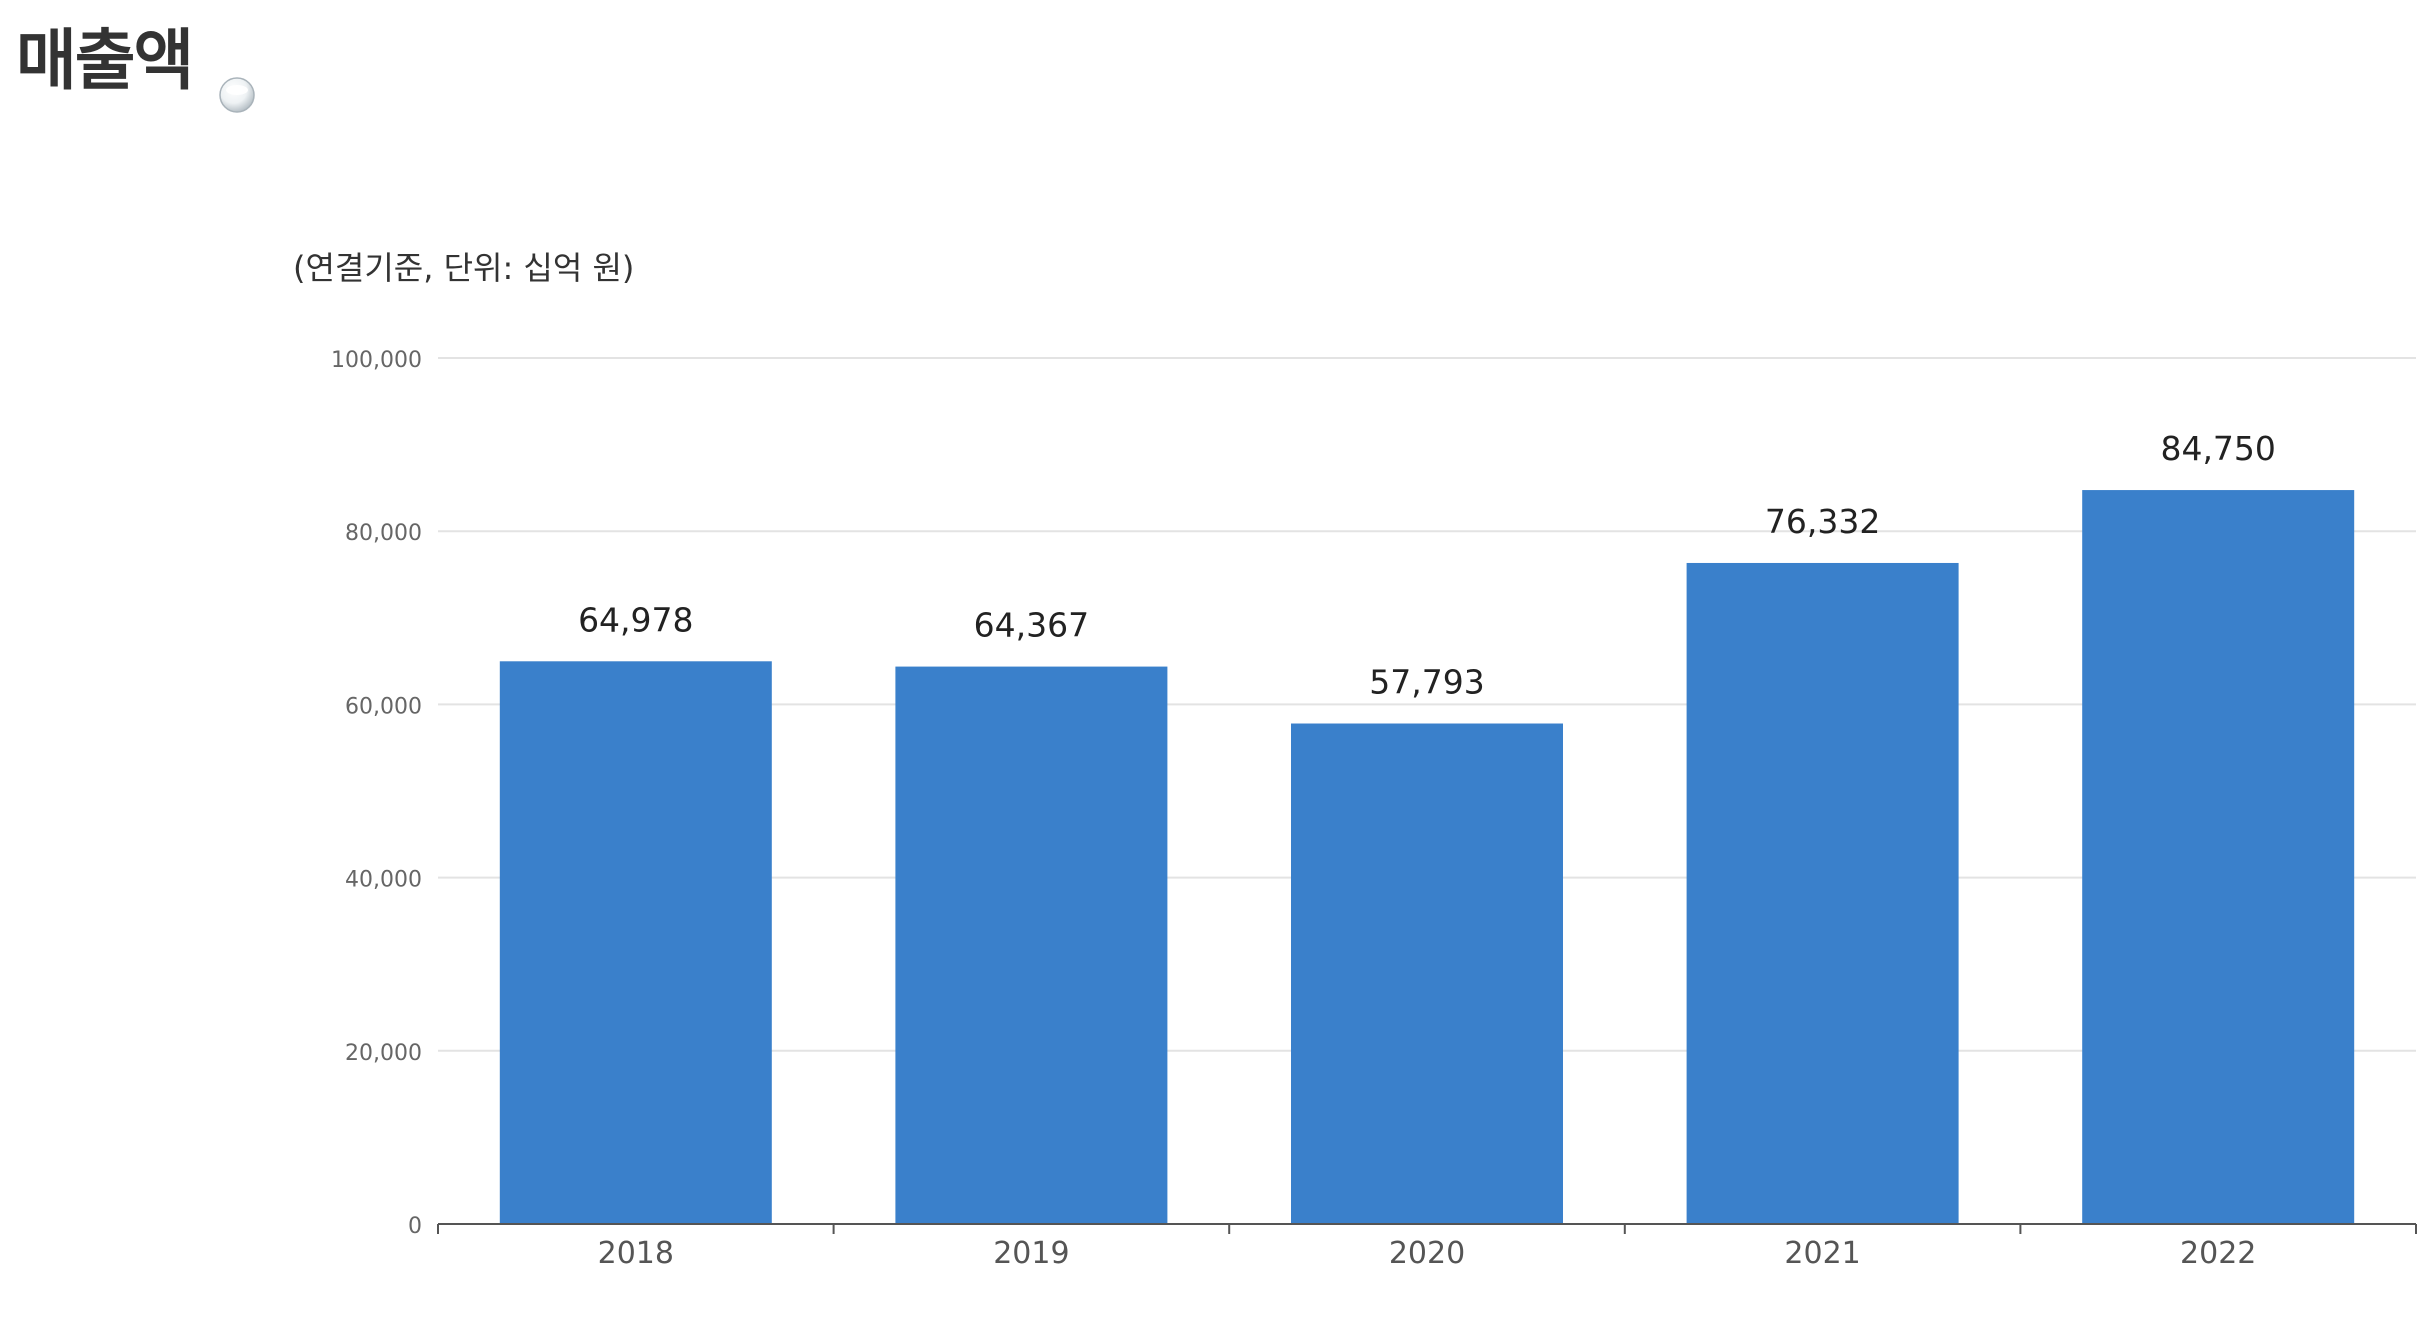 Image resolution: width=2420 pixels, height=1320 pixels. Describe the element at coordinates (383, 1053) in the screenshot. I see `y-tick-label: 20,000` at that location.